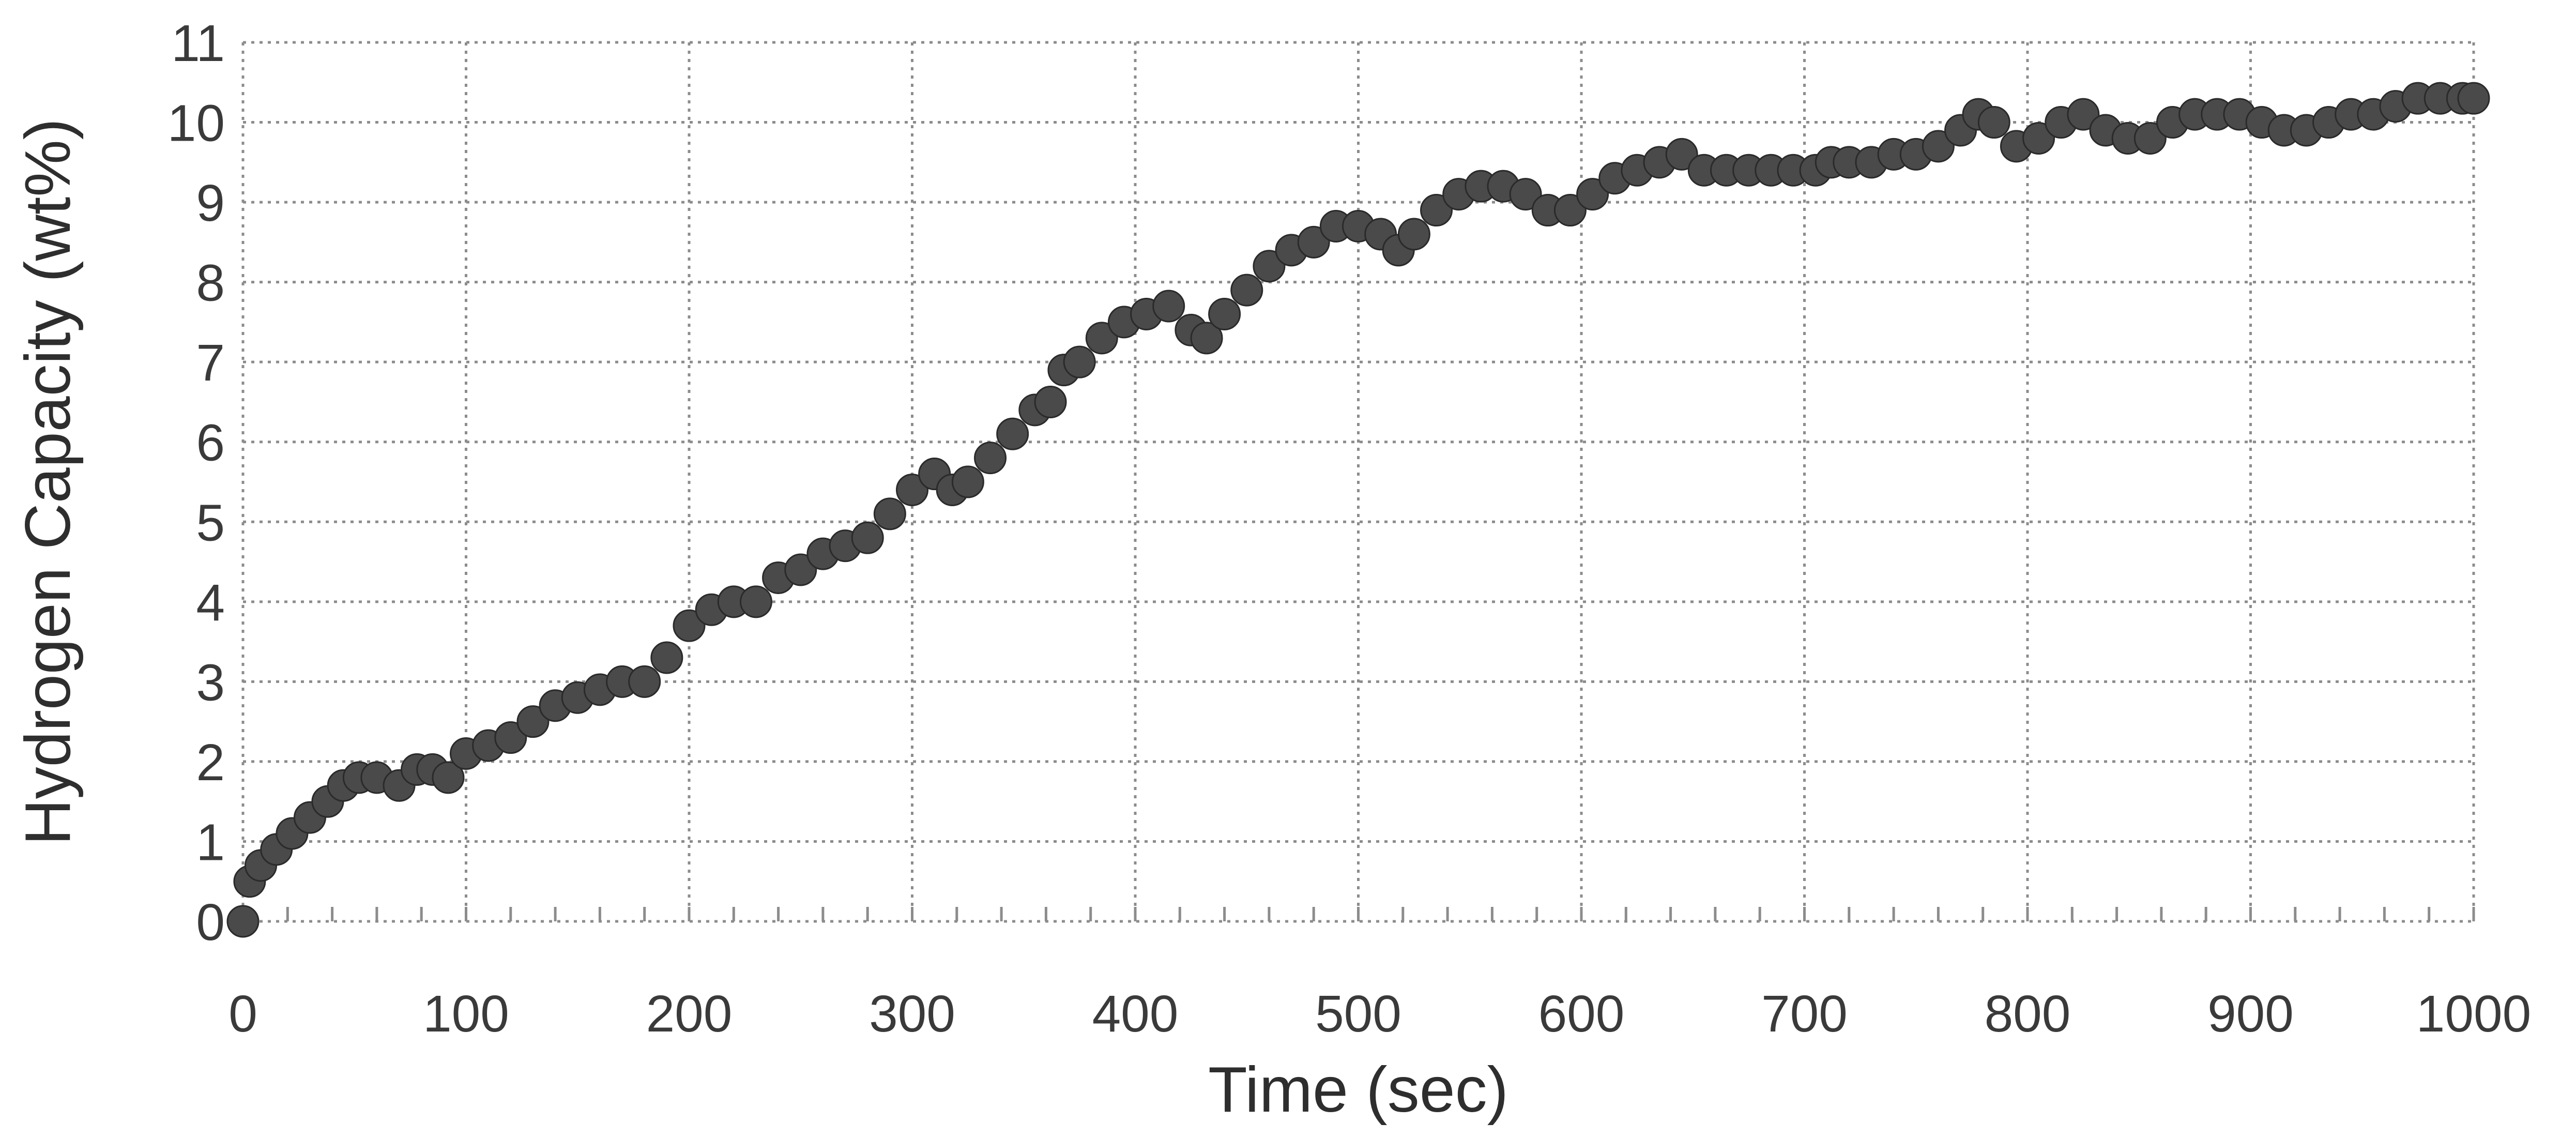 The width and height of the screenshot is (2576, 1138). I want to click on x-tick-label-10: 1000, so click(2473, 1014).